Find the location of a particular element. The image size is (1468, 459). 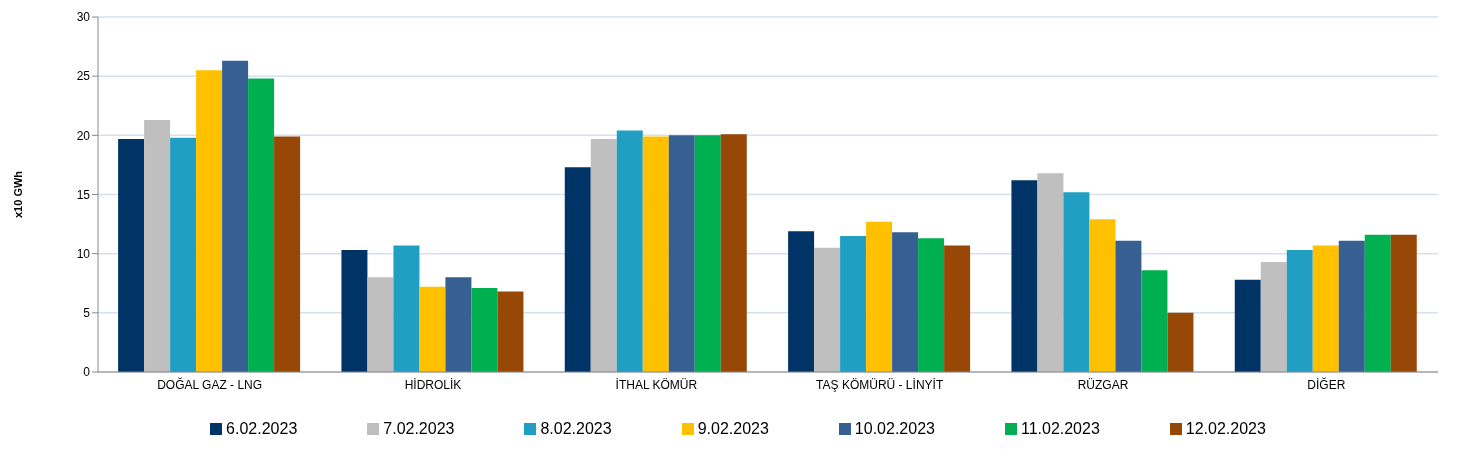

x-tick-label: TAŞ KÖMÜRÜ - LİNYİT is located at coordinates (880, 384).